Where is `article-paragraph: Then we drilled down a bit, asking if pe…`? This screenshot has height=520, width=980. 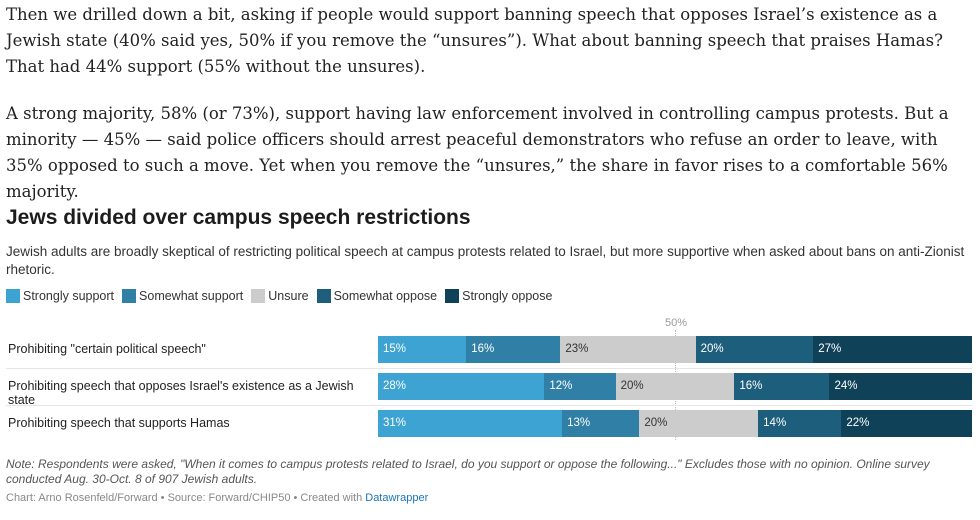 article-paragraph: Then we drilled down a bit, asking if pe… is located at coordinates (474, 40).